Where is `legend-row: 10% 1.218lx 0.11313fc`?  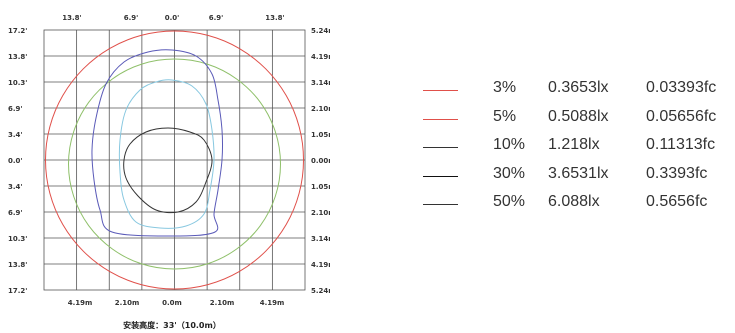
legend-row: 10% 1.218lx 0.11313fc is located at coordinates (575, 150).